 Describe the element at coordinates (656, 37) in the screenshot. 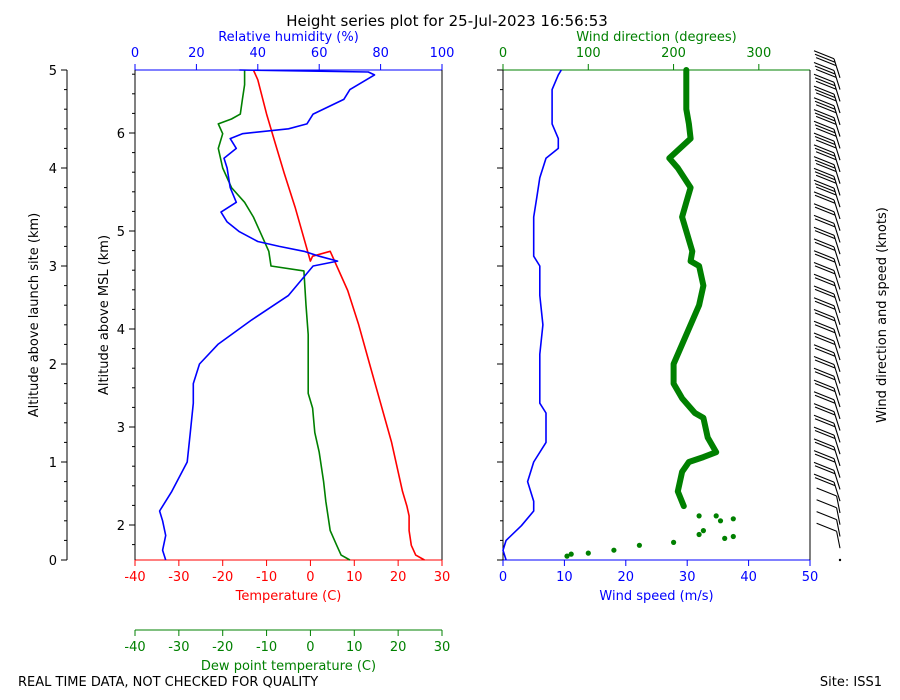

I see `wind-direction-axis-title: Wind direction (degrees)` at that location.